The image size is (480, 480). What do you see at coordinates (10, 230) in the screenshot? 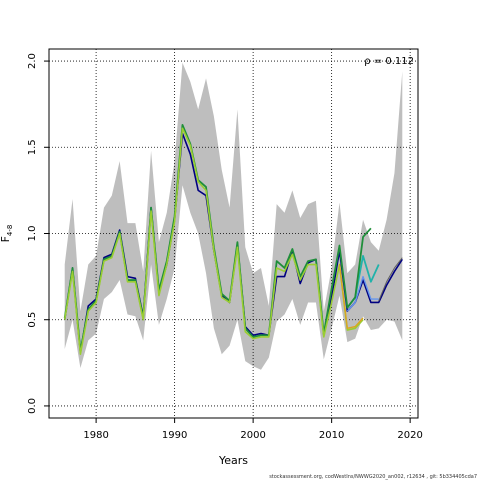
I see `y-axis-title-subscript: 4-8` at bounding box center [10, 230].